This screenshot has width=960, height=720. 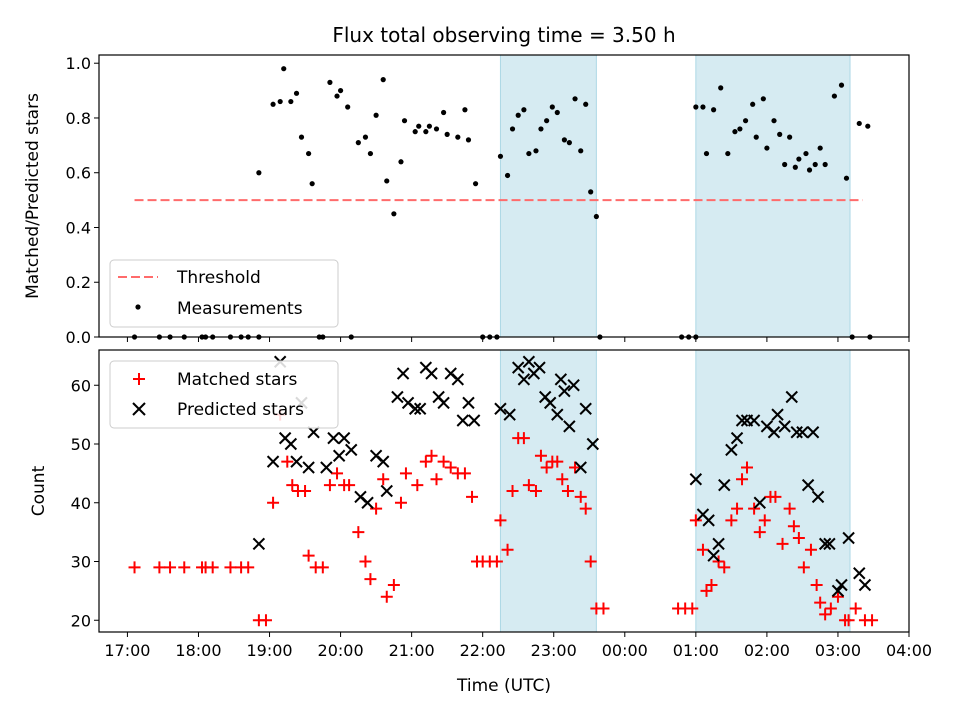 I want to click on y-tick-label: 1.0, so click(x=78, y=63).